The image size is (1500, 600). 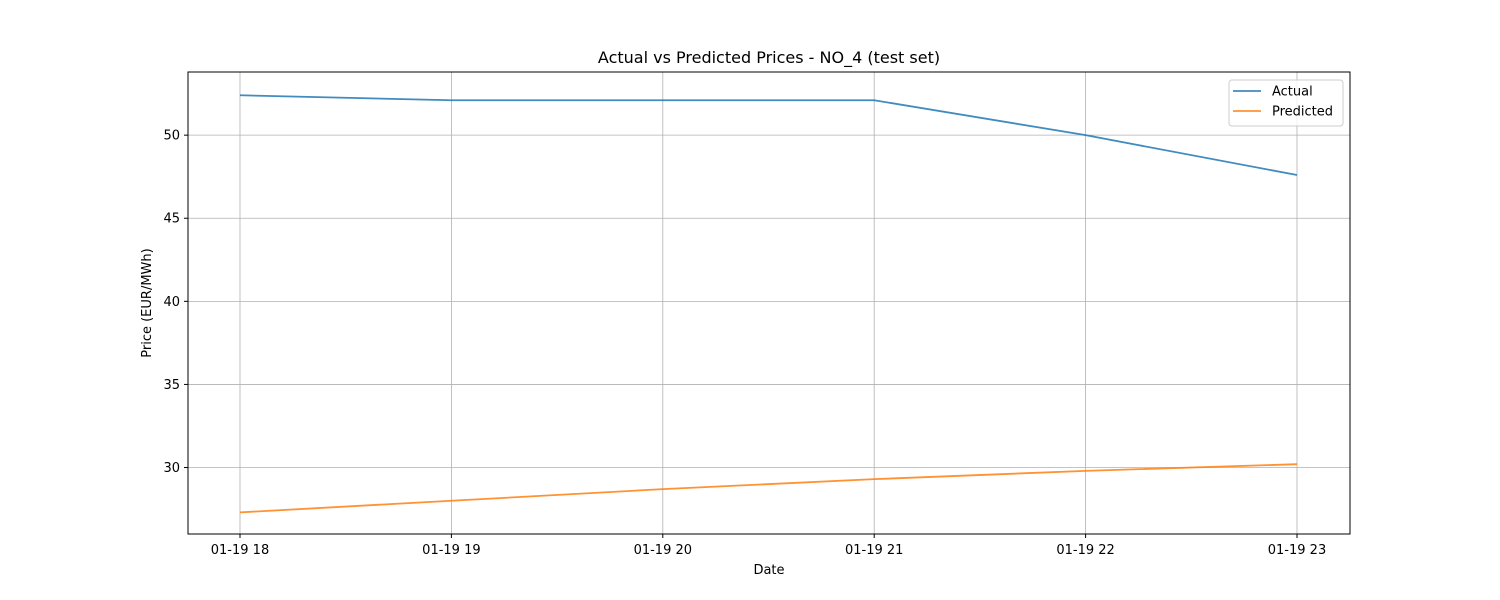 I want to click on y-tick-label: 35, so click(x=171, y=385).